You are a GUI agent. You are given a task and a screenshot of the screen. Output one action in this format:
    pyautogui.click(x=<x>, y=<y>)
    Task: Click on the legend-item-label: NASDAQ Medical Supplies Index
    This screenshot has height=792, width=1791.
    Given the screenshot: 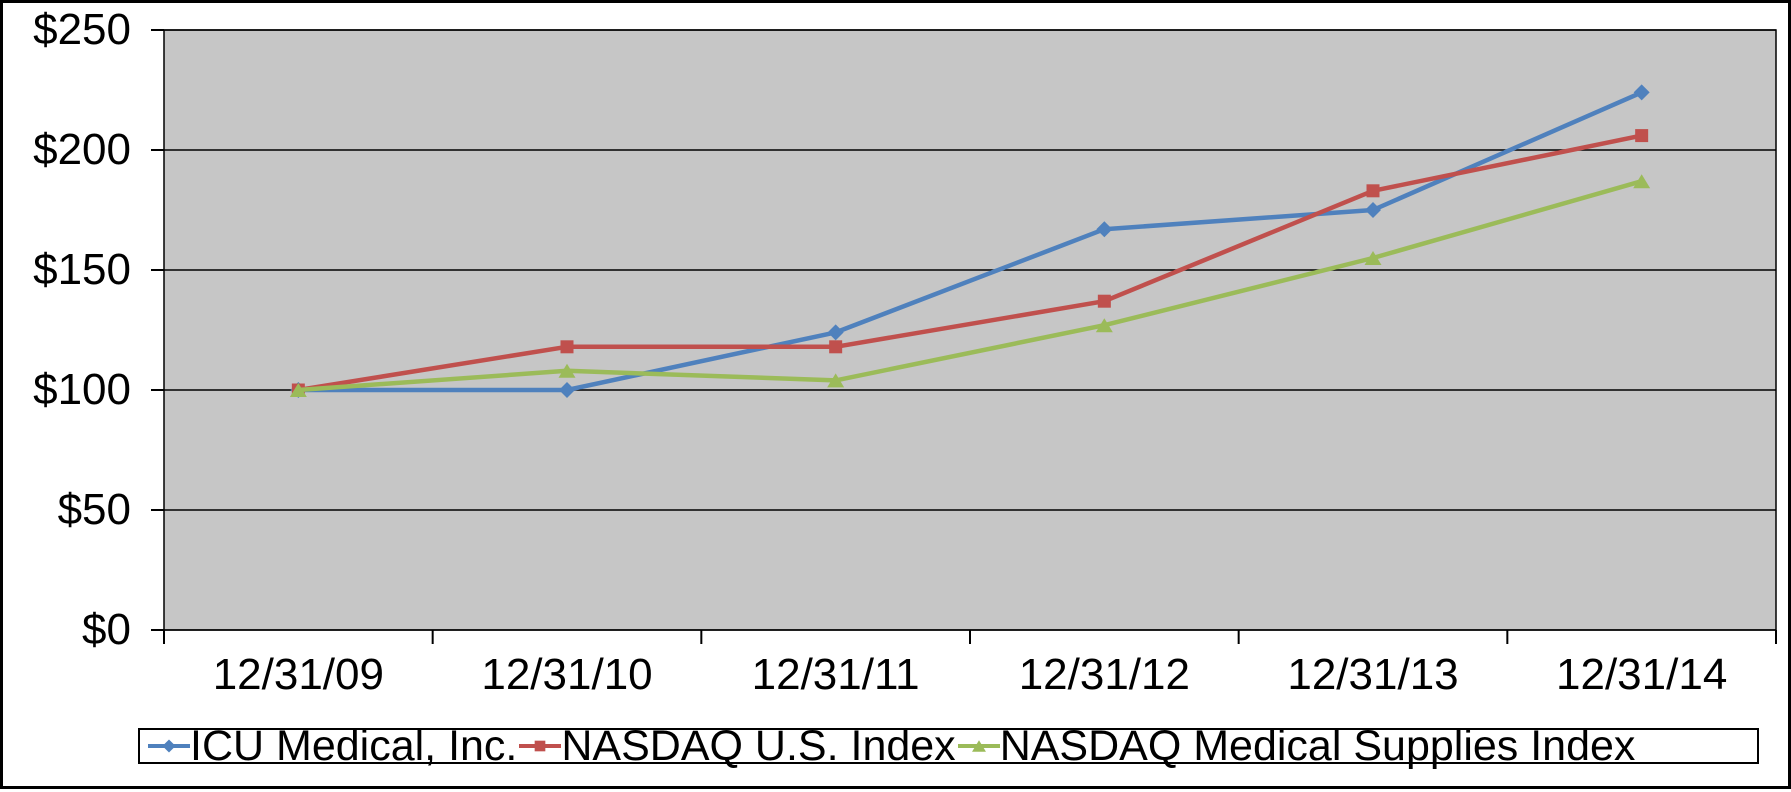 What is the action you would take?
    pyautogui.click(x=1317, y=746)
    